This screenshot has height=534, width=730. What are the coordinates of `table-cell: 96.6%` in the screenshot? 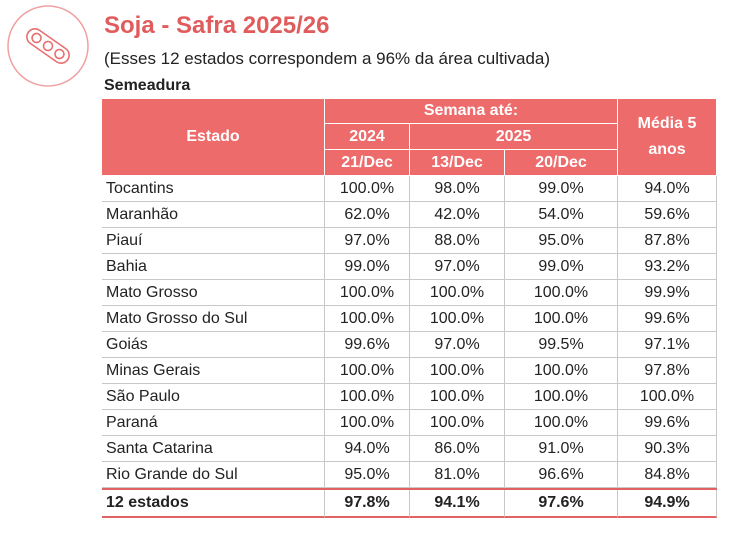 It's located at (561, 475).